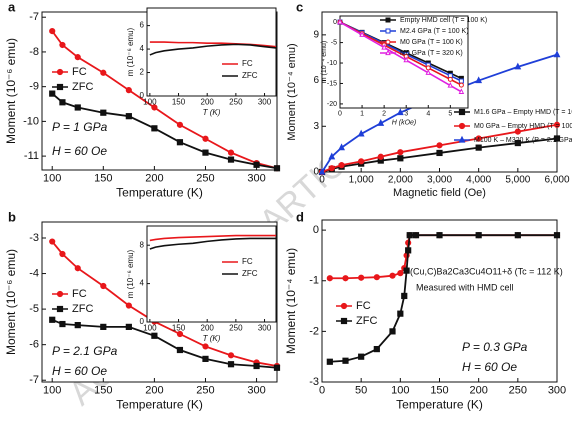 Image resolution: width=572 pixels, height=422 pixels. What do you see at coordinates (431, 53) in the screenshot?
I see `legend-label: M0 GPa (T = 320 K)` at bounding box center [431, 53].